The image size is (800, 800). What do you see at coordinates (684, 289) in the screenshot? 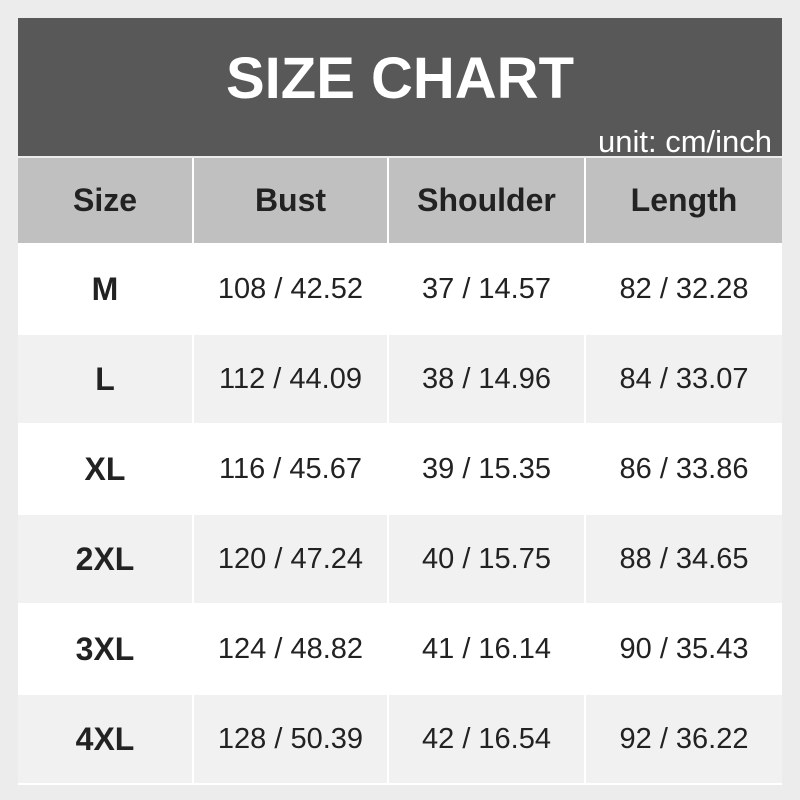
I see `length-cell: 82 / 32.28` at bounding box center [684, 289].